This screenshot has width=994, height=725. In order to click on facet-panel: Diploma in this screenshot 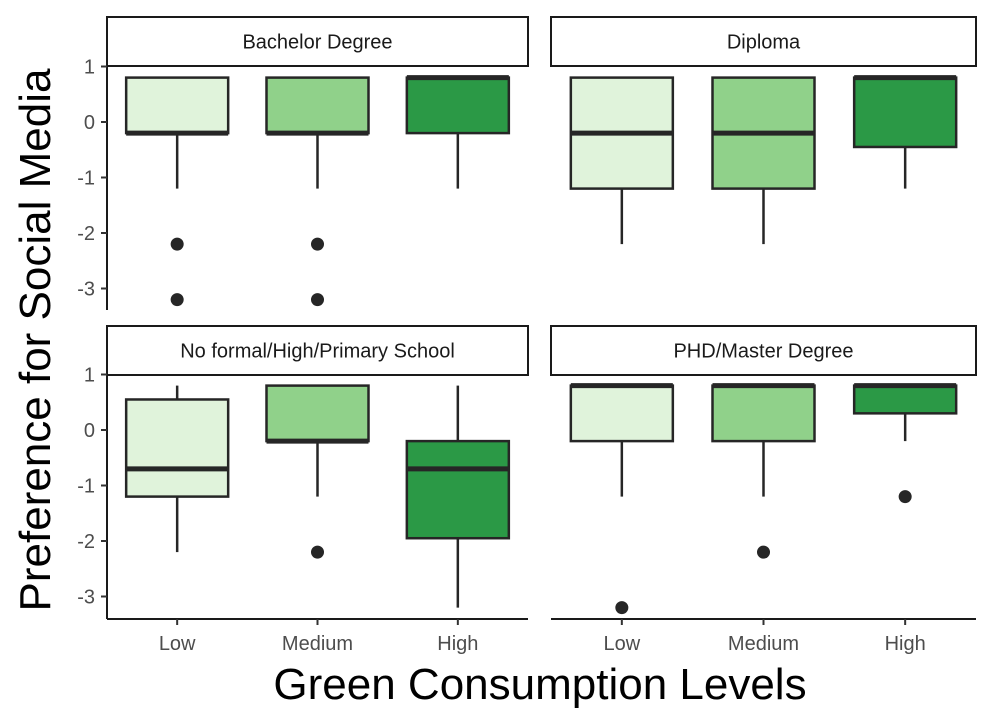, I will do `click(763, 130)`.